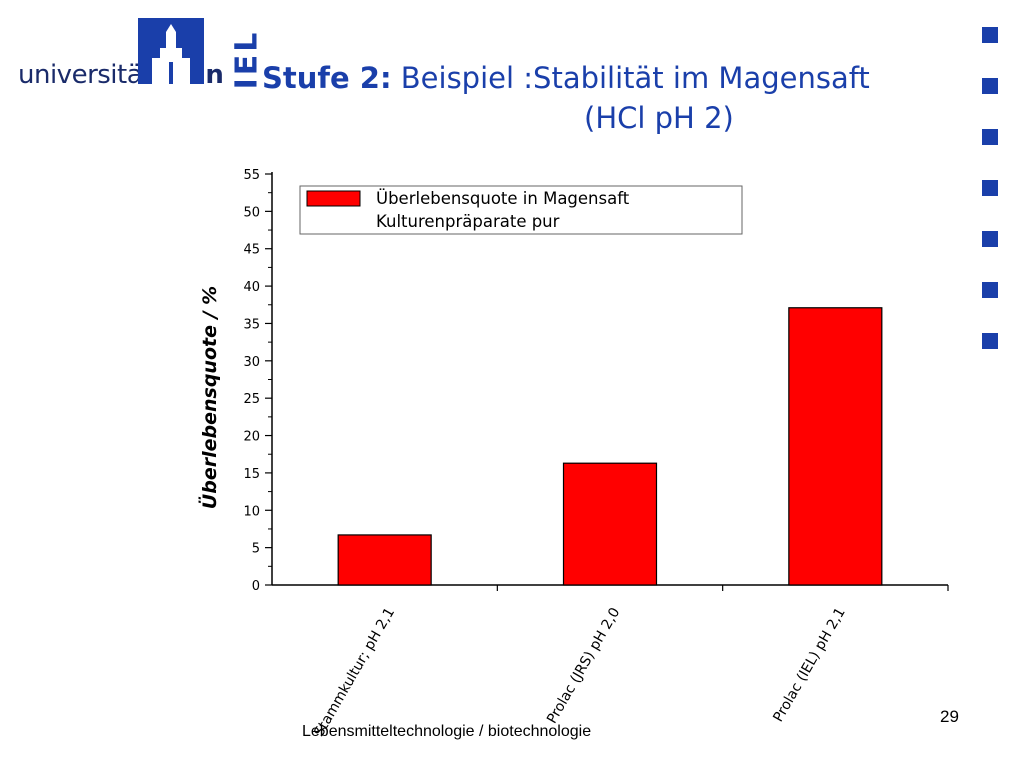 The width and height of the screenshot is (1024, 768). I want to click on y-tick-label: 25, so click(251, 399).